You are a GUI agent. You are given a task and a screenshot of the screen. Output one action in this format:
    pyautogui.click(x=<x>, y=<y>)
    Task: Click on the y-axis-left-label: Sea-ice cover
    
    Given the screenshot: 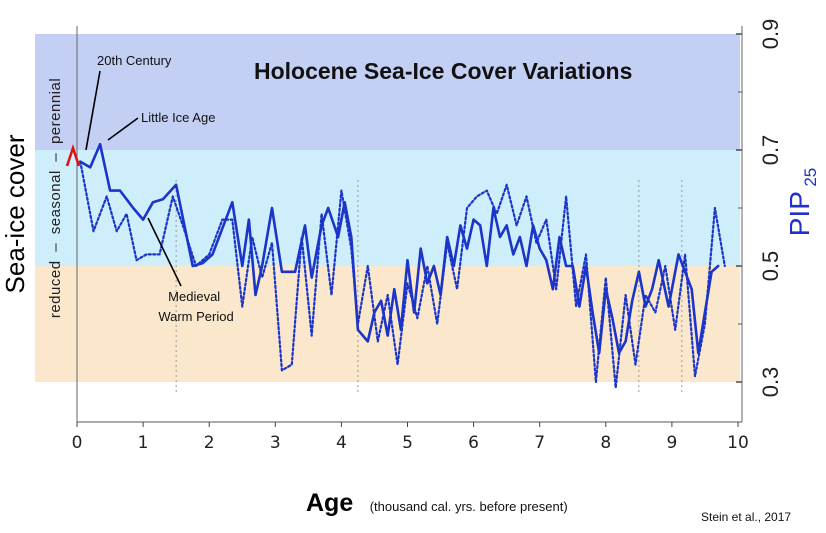 What is the action you would take?
    pyautogui.click(x=15, y=213)
    